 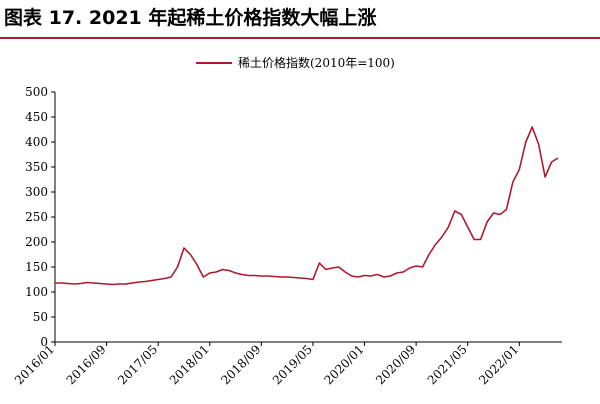 What do you see at coordinates (189, 364) in the screenshot?
I see `x-tick-label: 2018/01` at bounding box center [189, 364].